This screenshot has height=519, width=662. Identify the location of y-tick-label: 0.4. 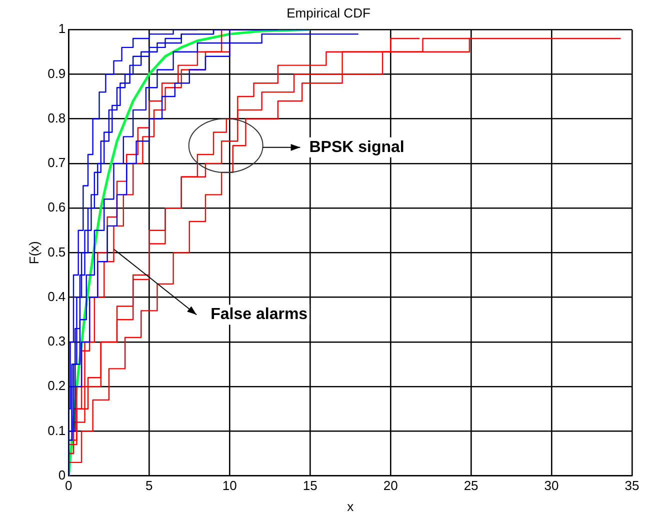
(57, 296).